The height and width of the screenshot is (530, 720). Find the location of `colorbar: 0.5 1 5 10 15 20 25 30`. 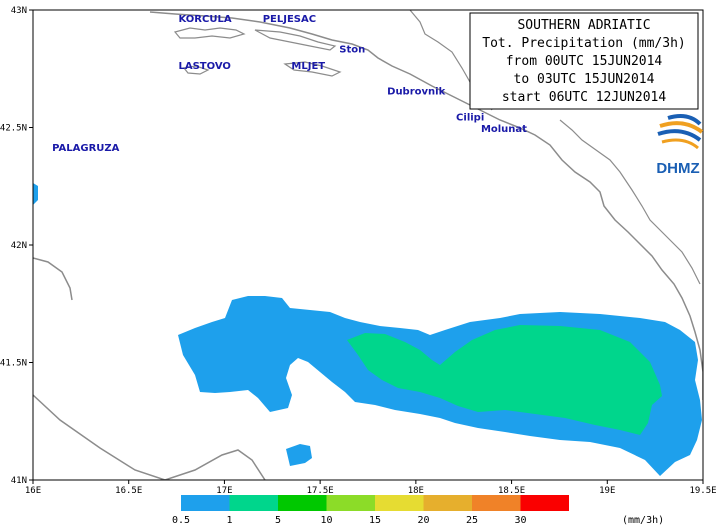

colorbar: 0.5 1 5 10 15 20 25 30 is located at coordinates (370, 510).